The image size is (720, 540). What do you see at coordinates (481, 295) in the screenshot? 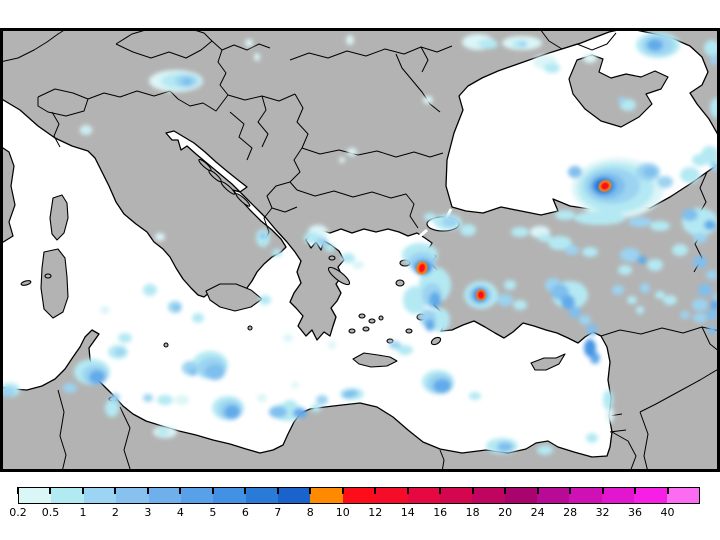
I see `intense-cell` at bounding box center [481, 295].